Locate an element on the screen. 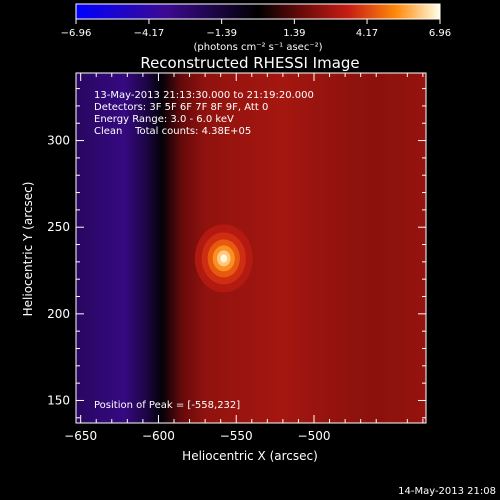  y-axis-label: Heliocentric Y (arcsec) is located at coordinates (28, 249).